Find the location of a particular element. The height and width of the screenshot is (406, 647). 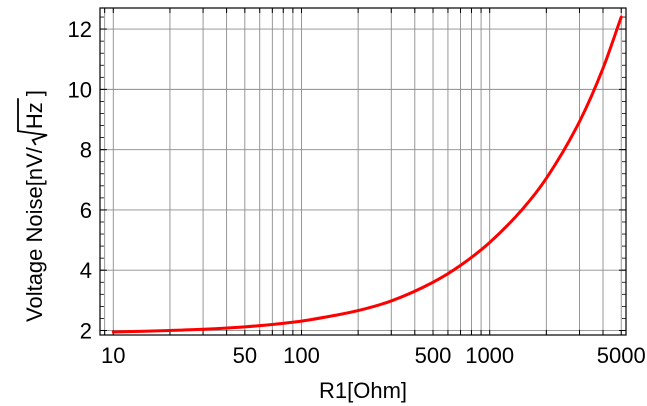

y-tick-label: 2 is located at coordinates (86, 330).